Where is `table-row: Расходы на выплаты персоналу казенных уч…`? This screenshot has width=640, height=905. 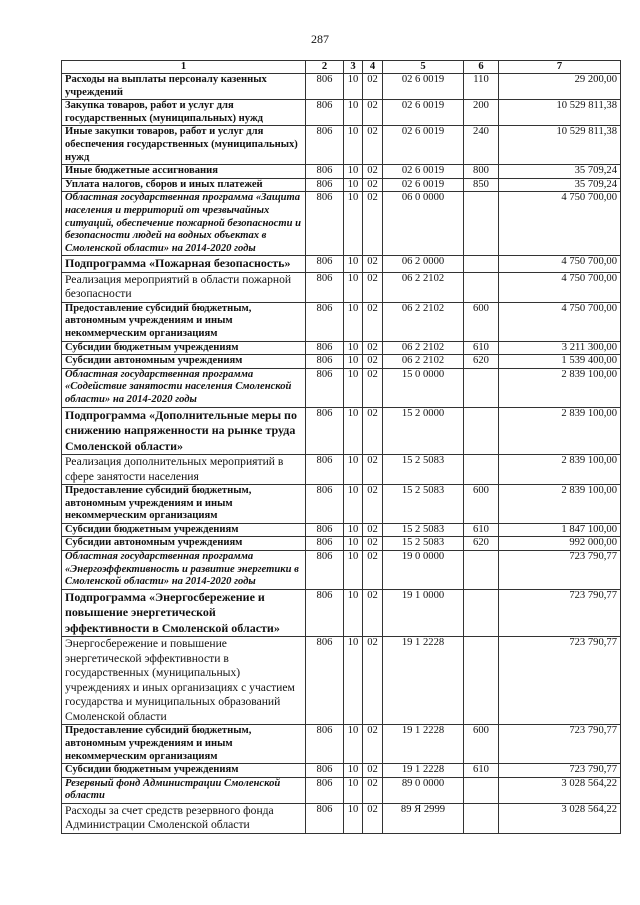
table-row: Расходы на выплаты персоналу казенных уч… is located at coordinates (341, 86).